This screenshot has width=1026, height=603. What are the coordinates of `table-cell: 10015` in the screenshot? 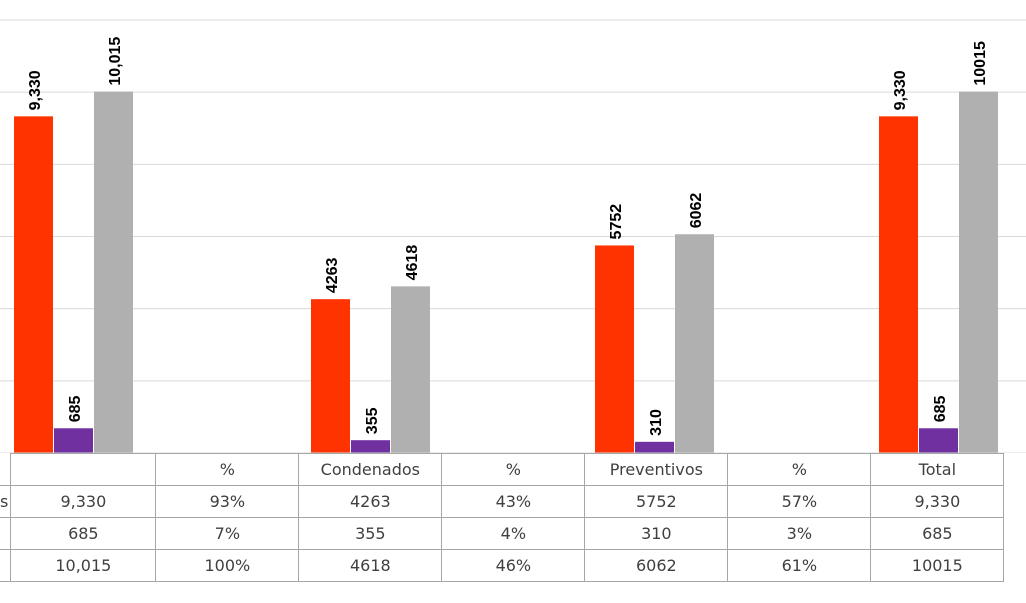 It's located at (937, 565).